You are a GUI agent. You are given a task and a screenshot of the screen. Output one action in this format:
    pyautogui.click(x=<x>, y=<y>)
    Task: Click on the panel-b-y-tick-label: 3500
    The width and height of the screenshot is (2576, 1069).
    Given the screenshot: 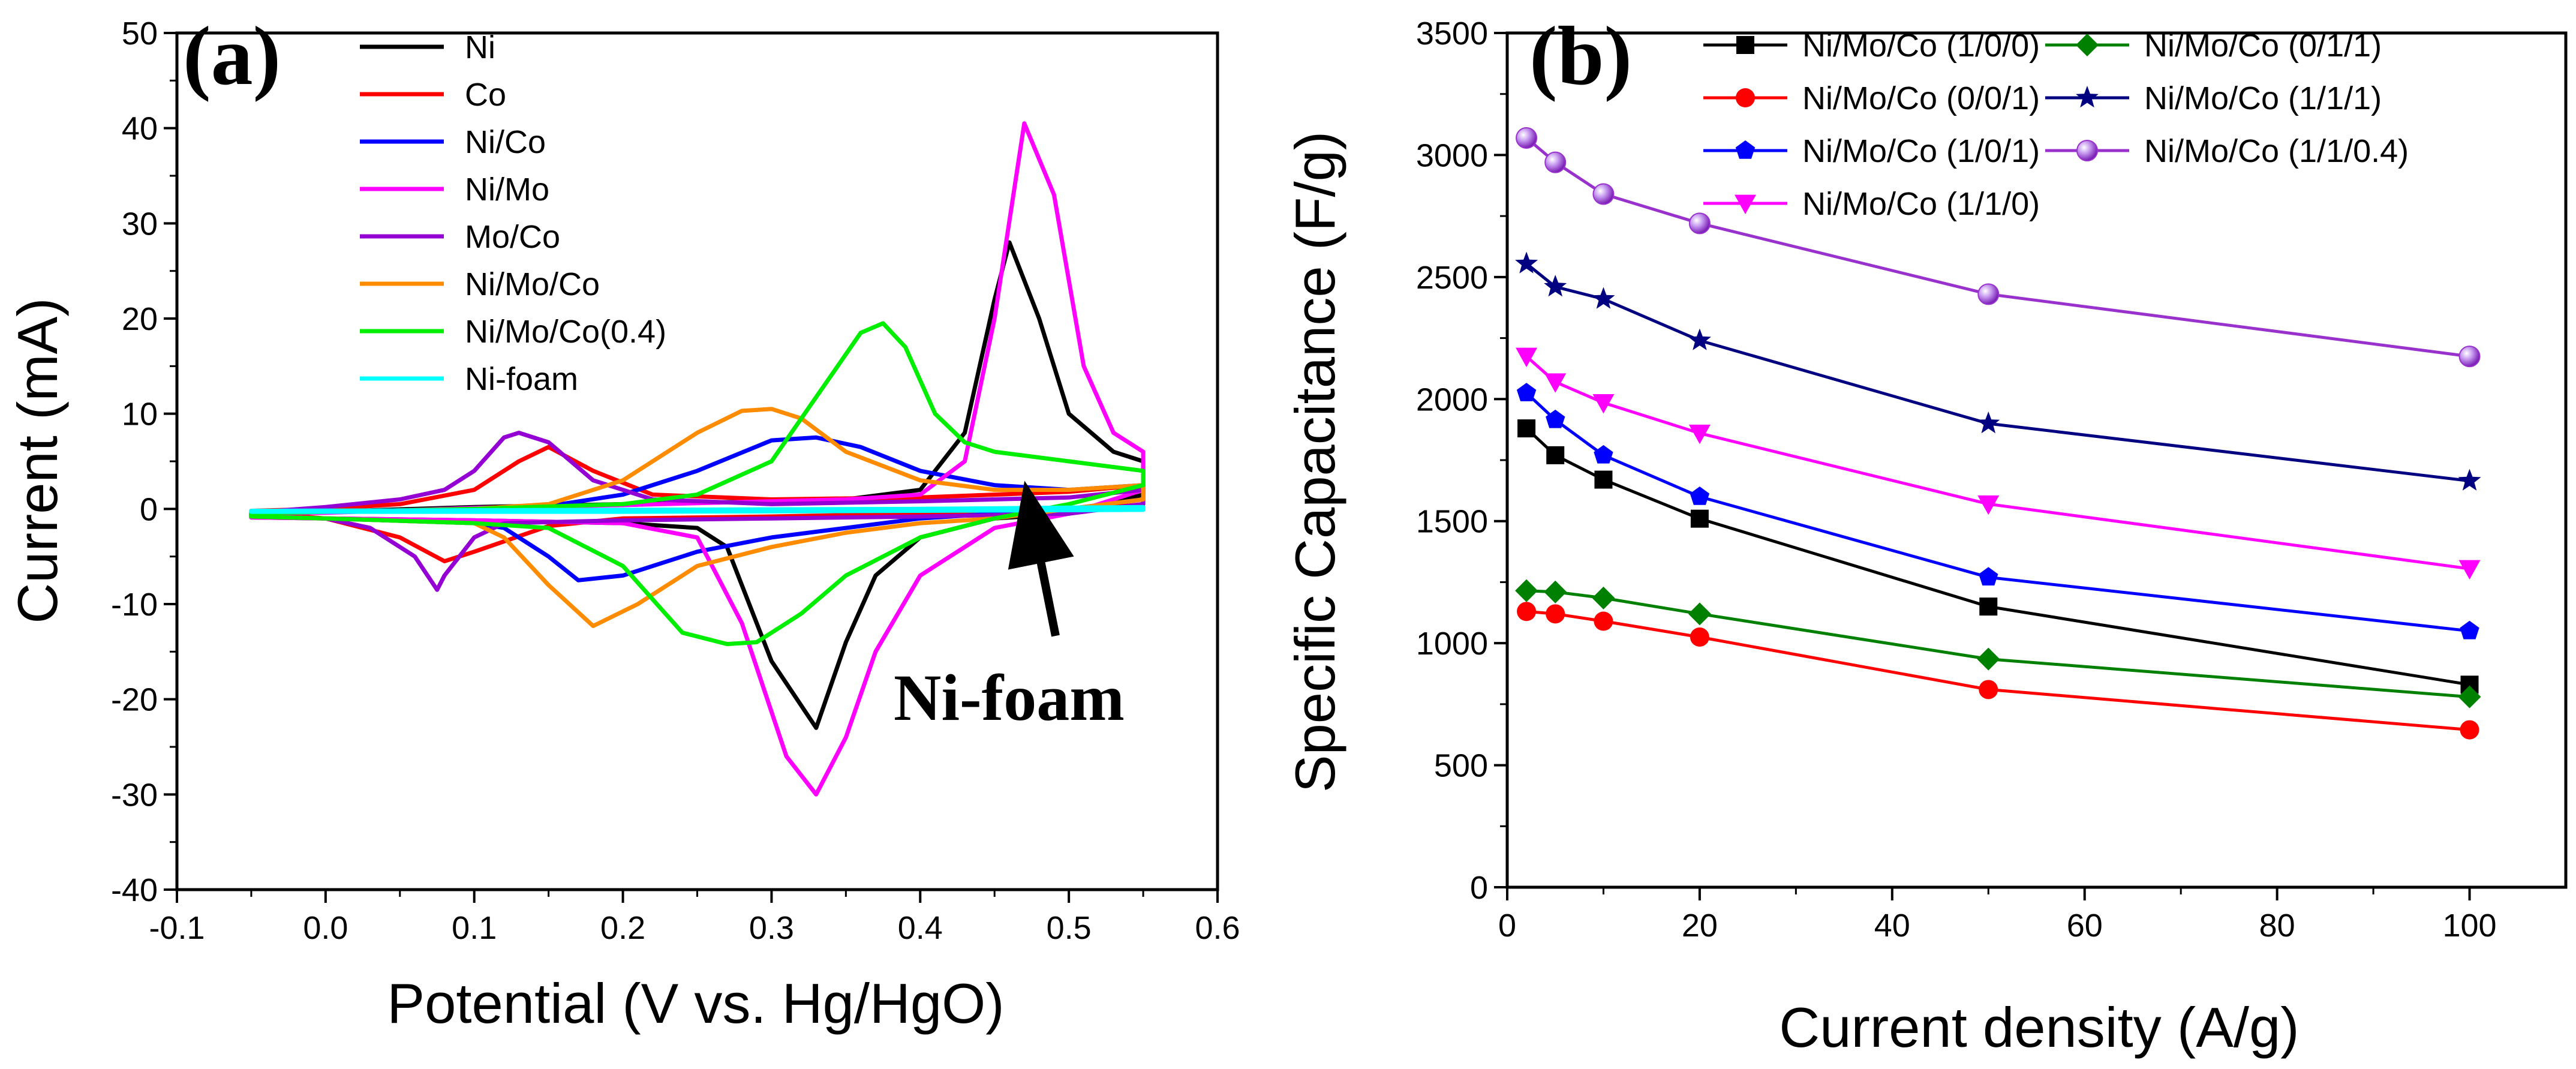 What is the action you would take?
    pyautogui.click(x=1452, y=34)
    